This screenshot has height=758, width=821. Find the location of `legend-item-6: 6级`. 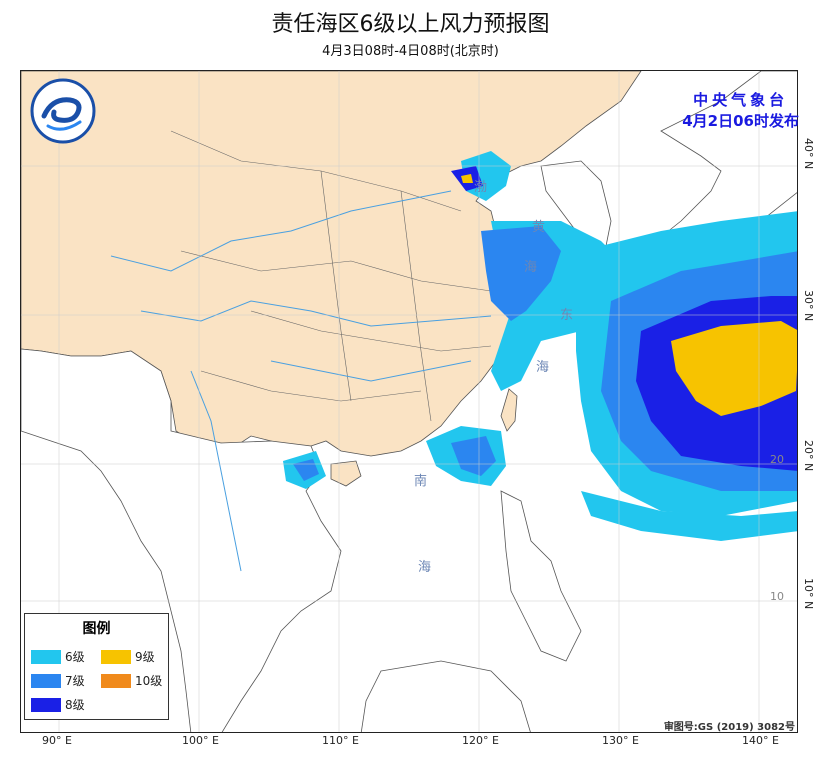

legend-item-6: 6级 is located at coordinates (58, 656).